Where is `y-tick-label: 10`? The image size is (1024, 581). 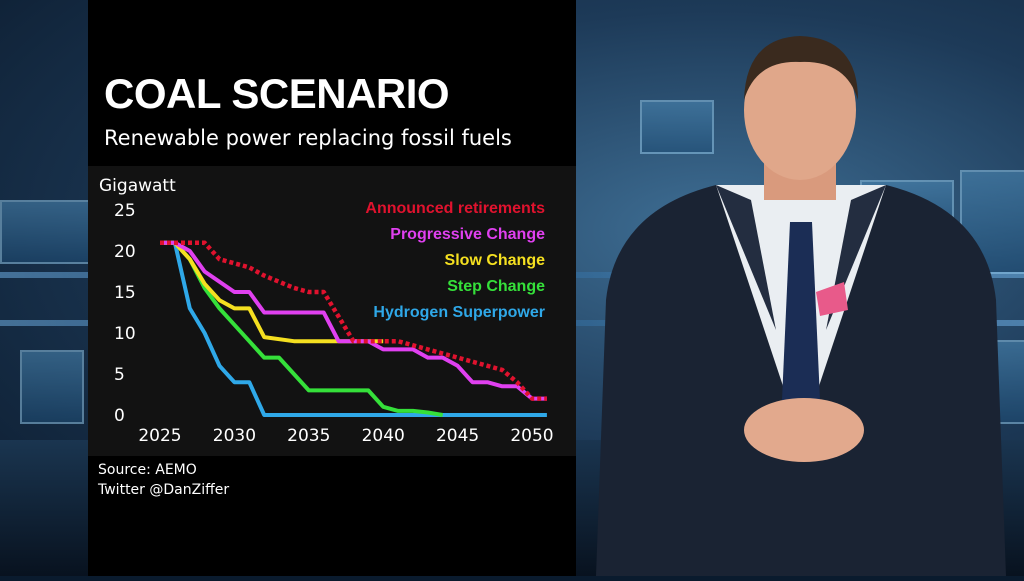 y-tick-label: 10 is located at coordinates (125, 334).